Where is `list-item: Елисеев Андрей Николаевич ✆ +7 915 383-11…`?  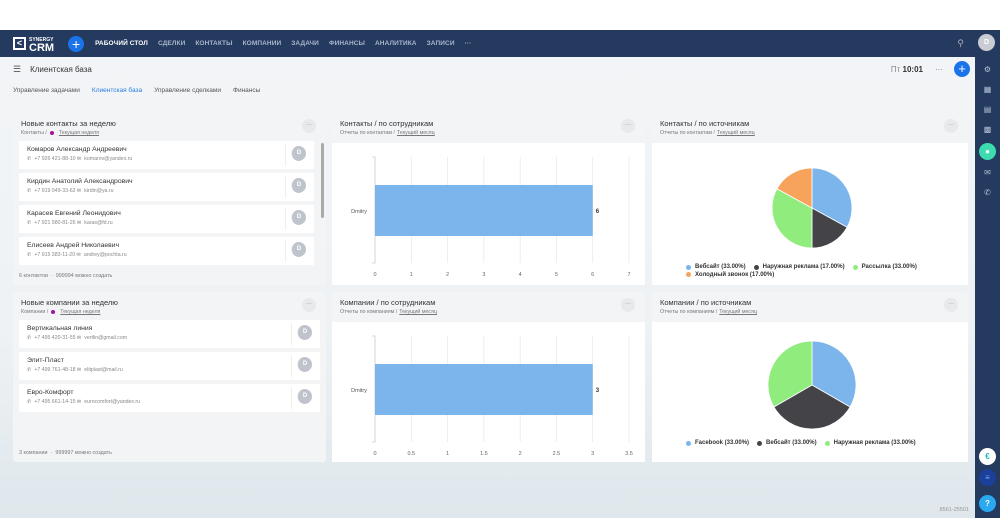 list-item: Елисеев Андрей Николаевич ✆ +7 915 383-11… is located at coordinates (166, 251).